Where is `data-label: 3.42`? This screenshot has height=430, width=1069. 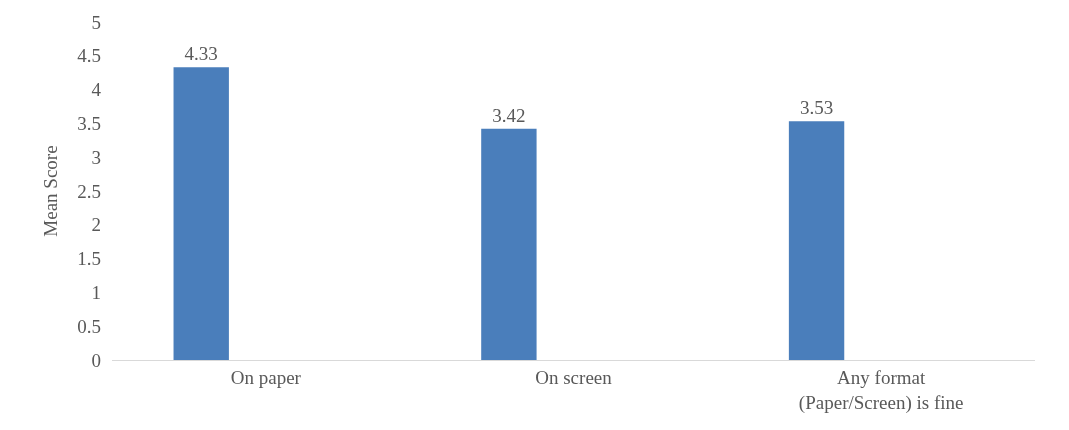 data-label: 3.42 is located at coordinates (509, 115).